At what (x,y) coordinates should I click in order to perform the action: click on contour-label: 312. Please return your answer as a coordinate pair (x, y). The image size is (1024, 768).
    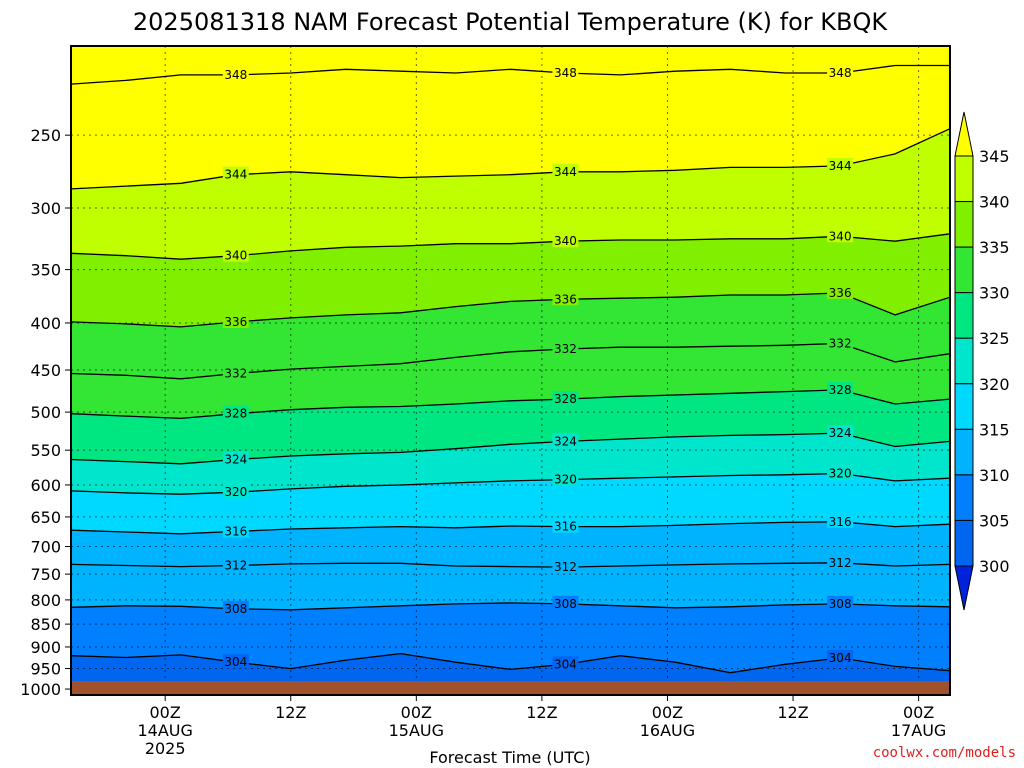
    Looking at the image, I should click on (235, 565).